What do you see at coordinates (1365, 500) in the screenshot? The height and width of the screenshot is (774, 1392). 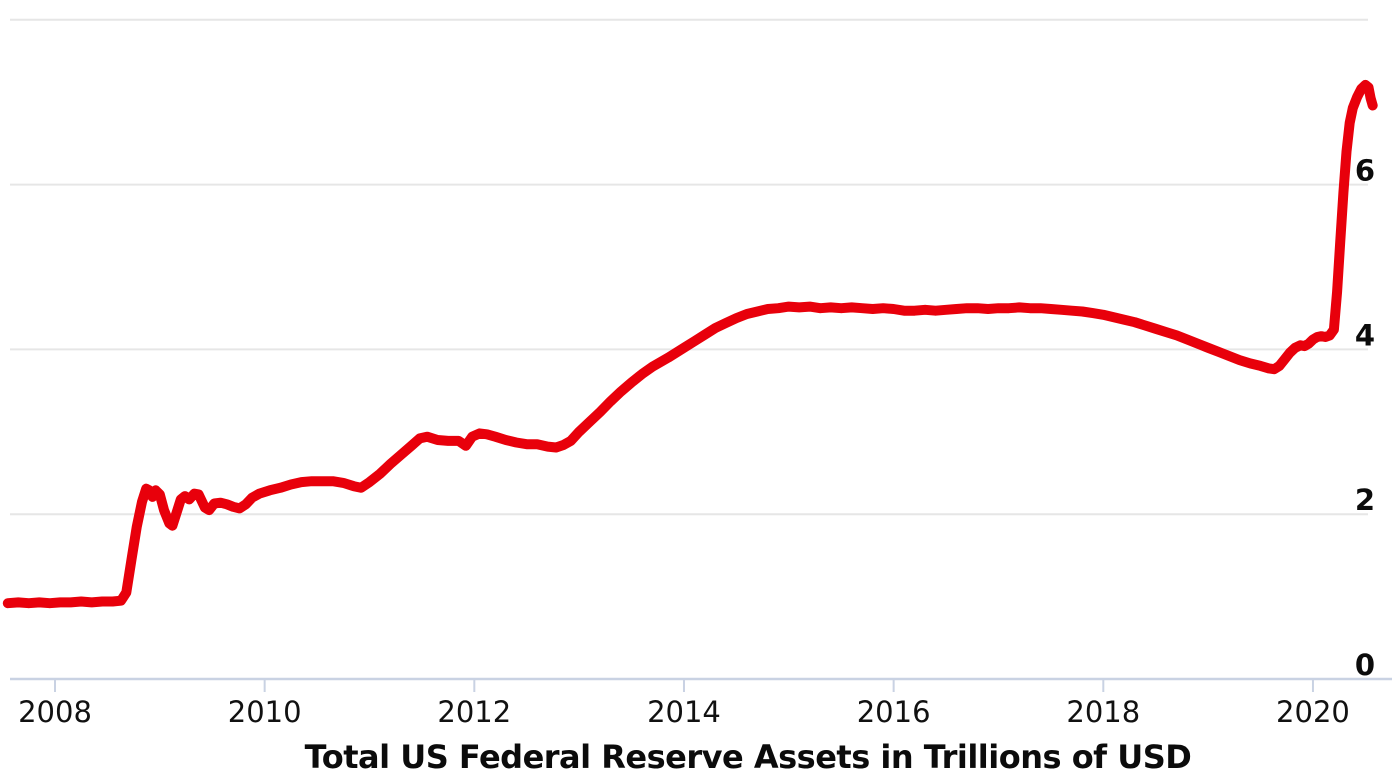 I see `y-tick-label-2: 2` at bounding box center [1365, 500].